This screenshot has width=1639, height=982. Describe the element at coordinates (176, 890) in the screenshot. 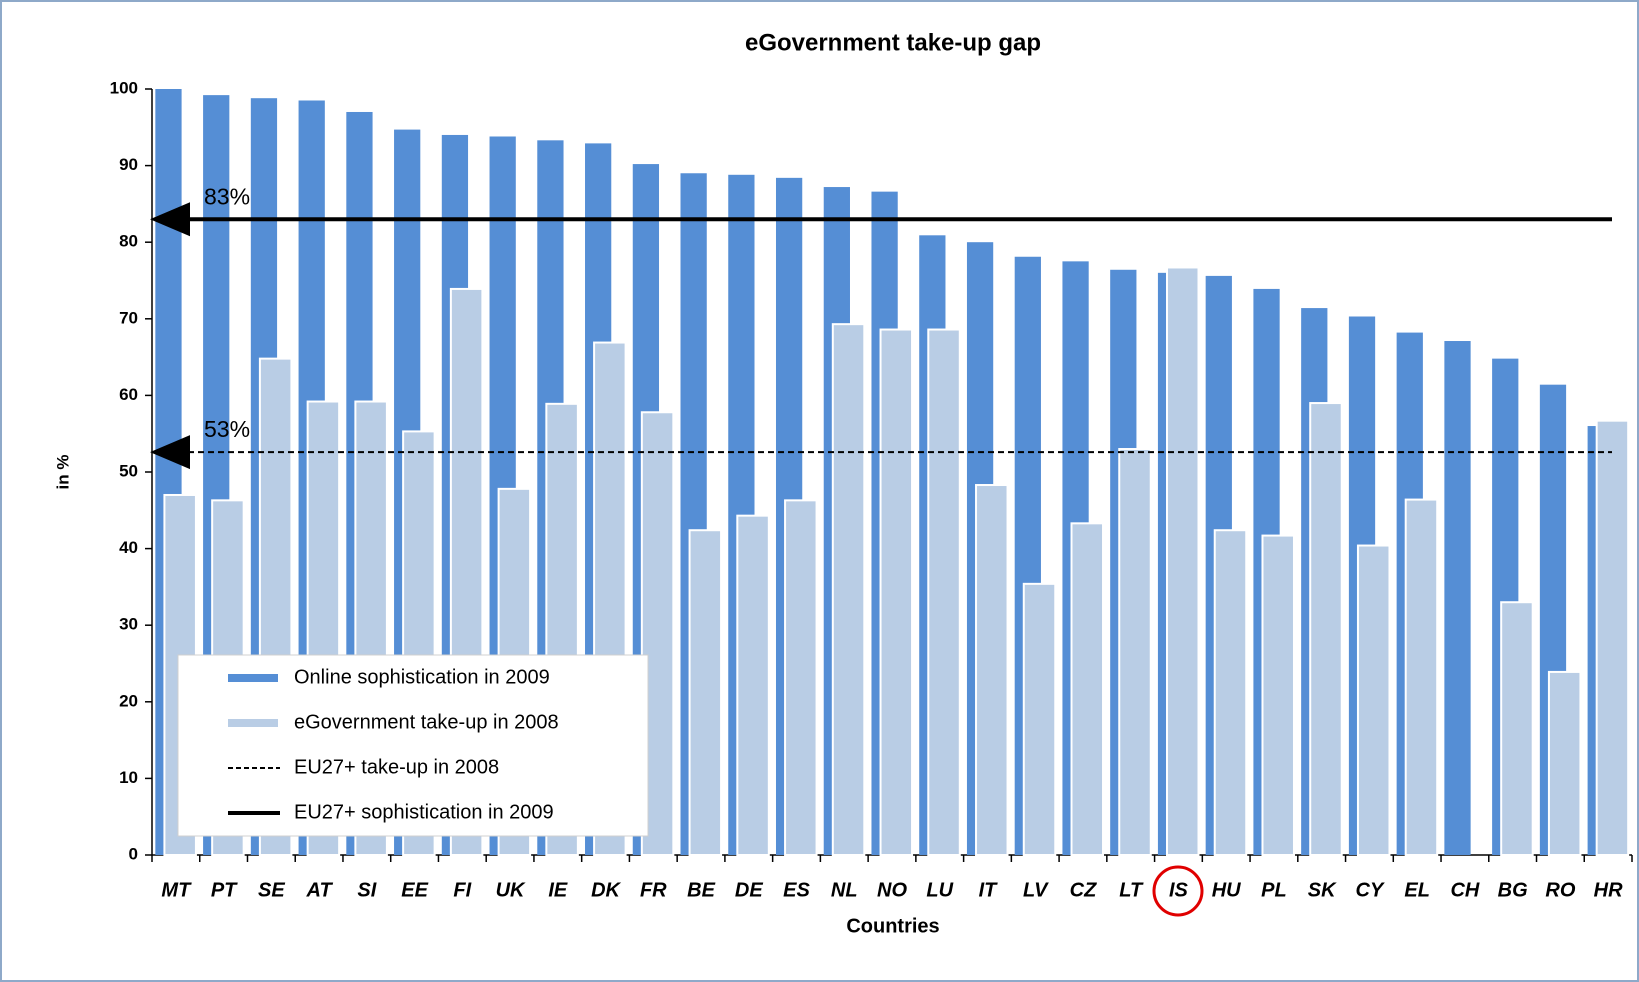

I see `x-tick-label: MT` at that location.